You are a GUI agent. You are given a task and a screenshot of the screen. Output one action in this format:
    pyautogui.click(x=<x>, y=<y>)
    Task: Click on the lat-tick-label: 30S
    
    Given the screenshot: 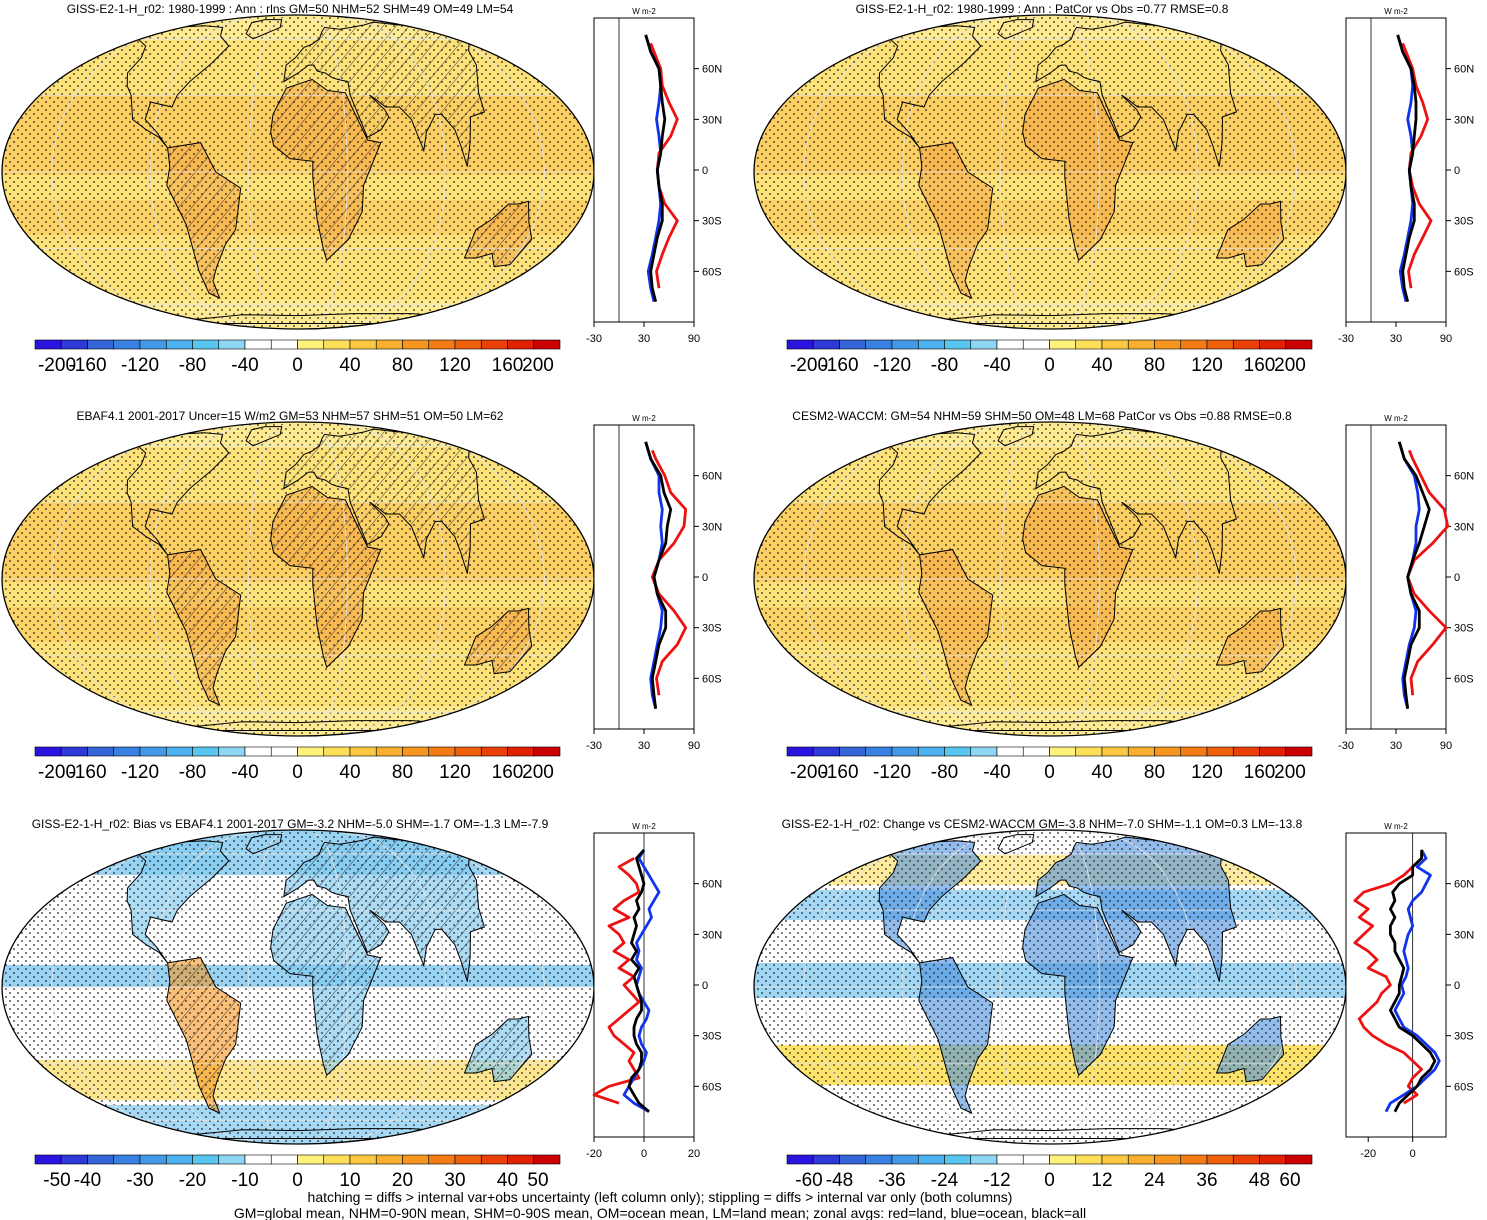 What is the action you would take?
    pyautogui.click(x=1464, y=1037)
    